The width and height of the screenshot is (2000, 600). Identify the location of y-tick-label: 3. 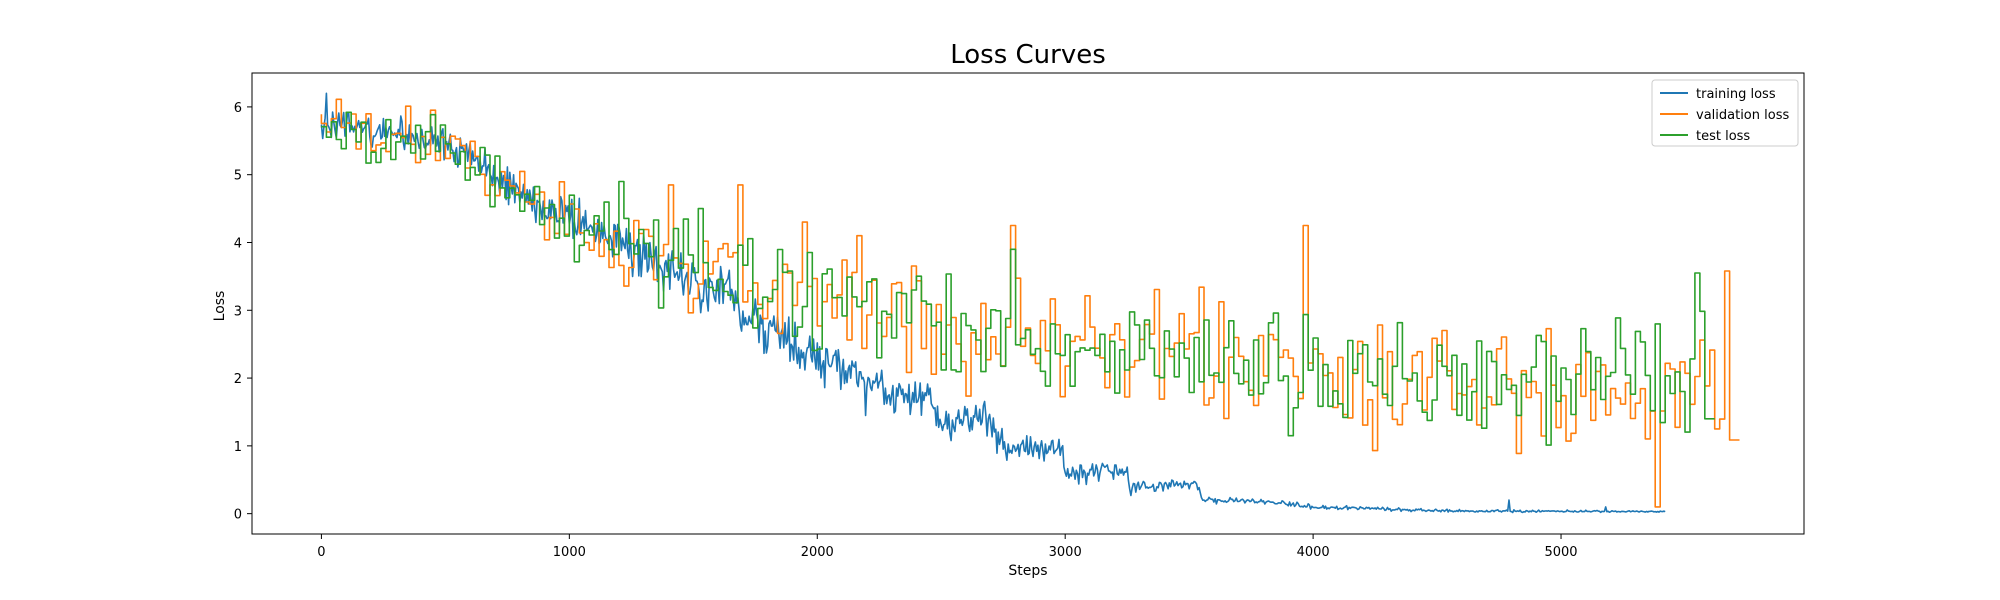
(238, 311).